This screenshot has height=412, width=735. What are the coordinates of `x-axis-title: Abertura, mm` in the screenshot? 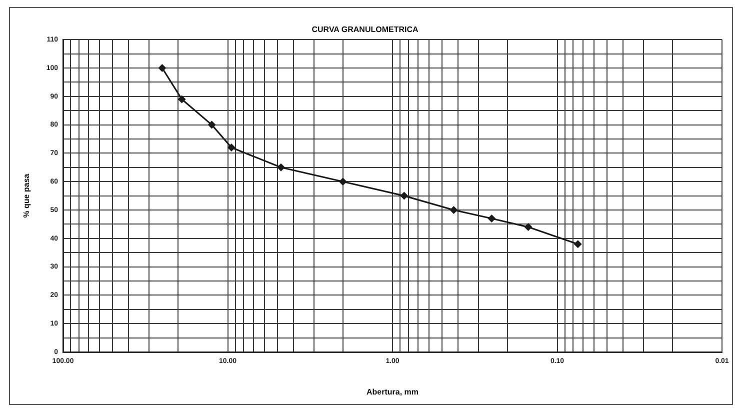 It's located at (392, 391).